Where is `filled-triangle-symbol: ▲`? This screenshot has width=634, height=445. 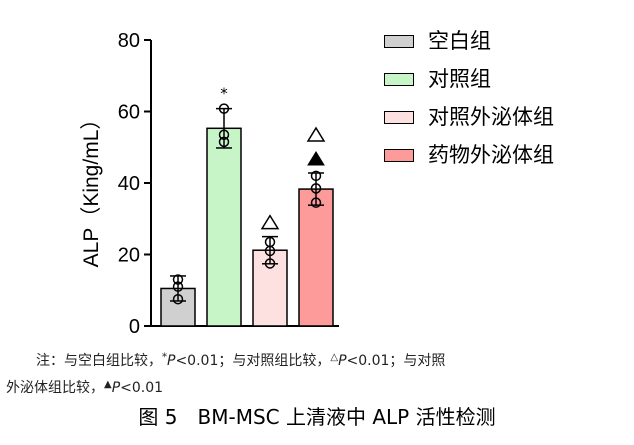 filled-triangle-symbol: ▲ is located at coordinates (108, 384).